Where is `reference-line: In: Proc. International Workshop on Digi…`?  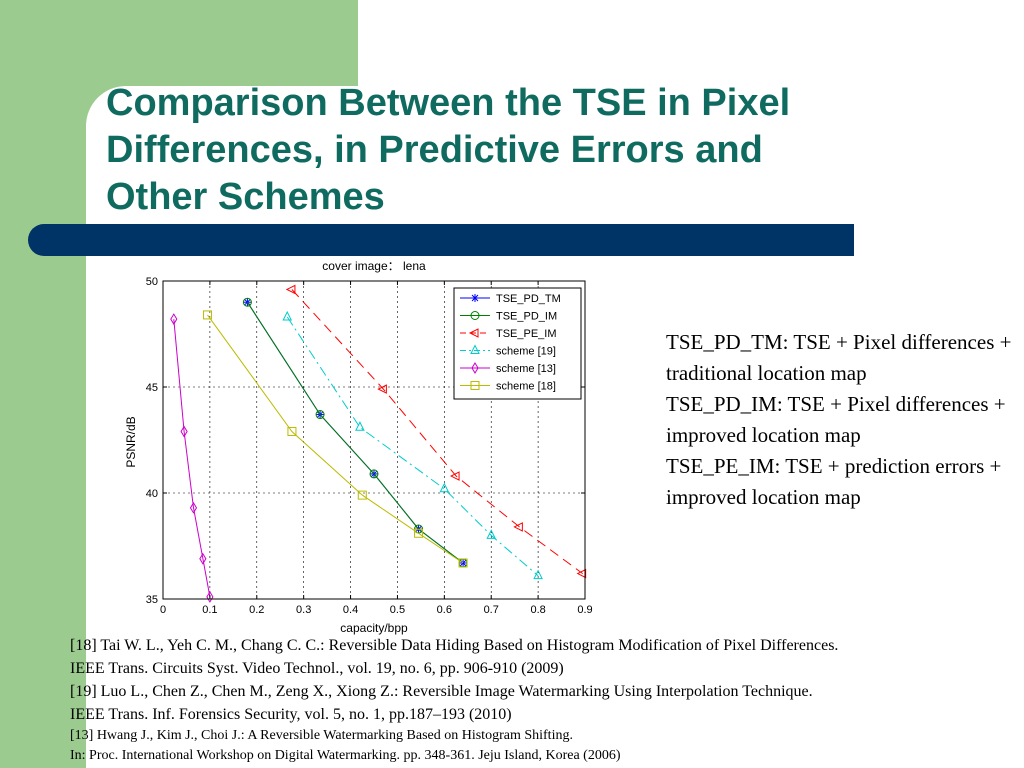 reference-line: In: Proc. International Workshop on Digi… is located at coordinates (345, 755).